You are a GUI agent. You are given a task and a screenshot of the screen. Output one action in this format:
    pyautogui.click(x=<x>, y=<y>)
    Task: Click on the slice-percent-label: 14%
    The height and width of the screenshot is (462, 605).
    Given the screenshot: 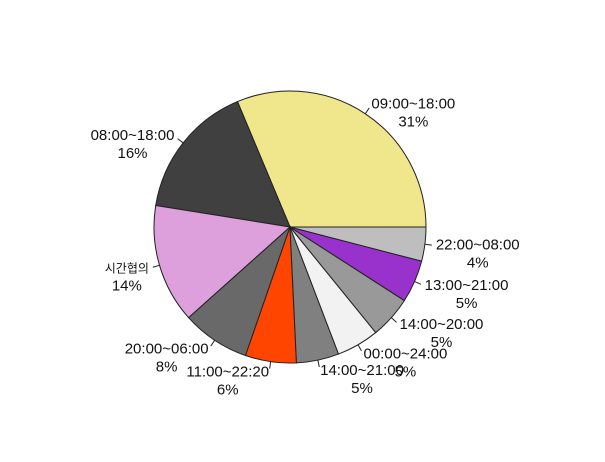 What is the action you would take?
    pyautogui.click(x=127, y=285)
    